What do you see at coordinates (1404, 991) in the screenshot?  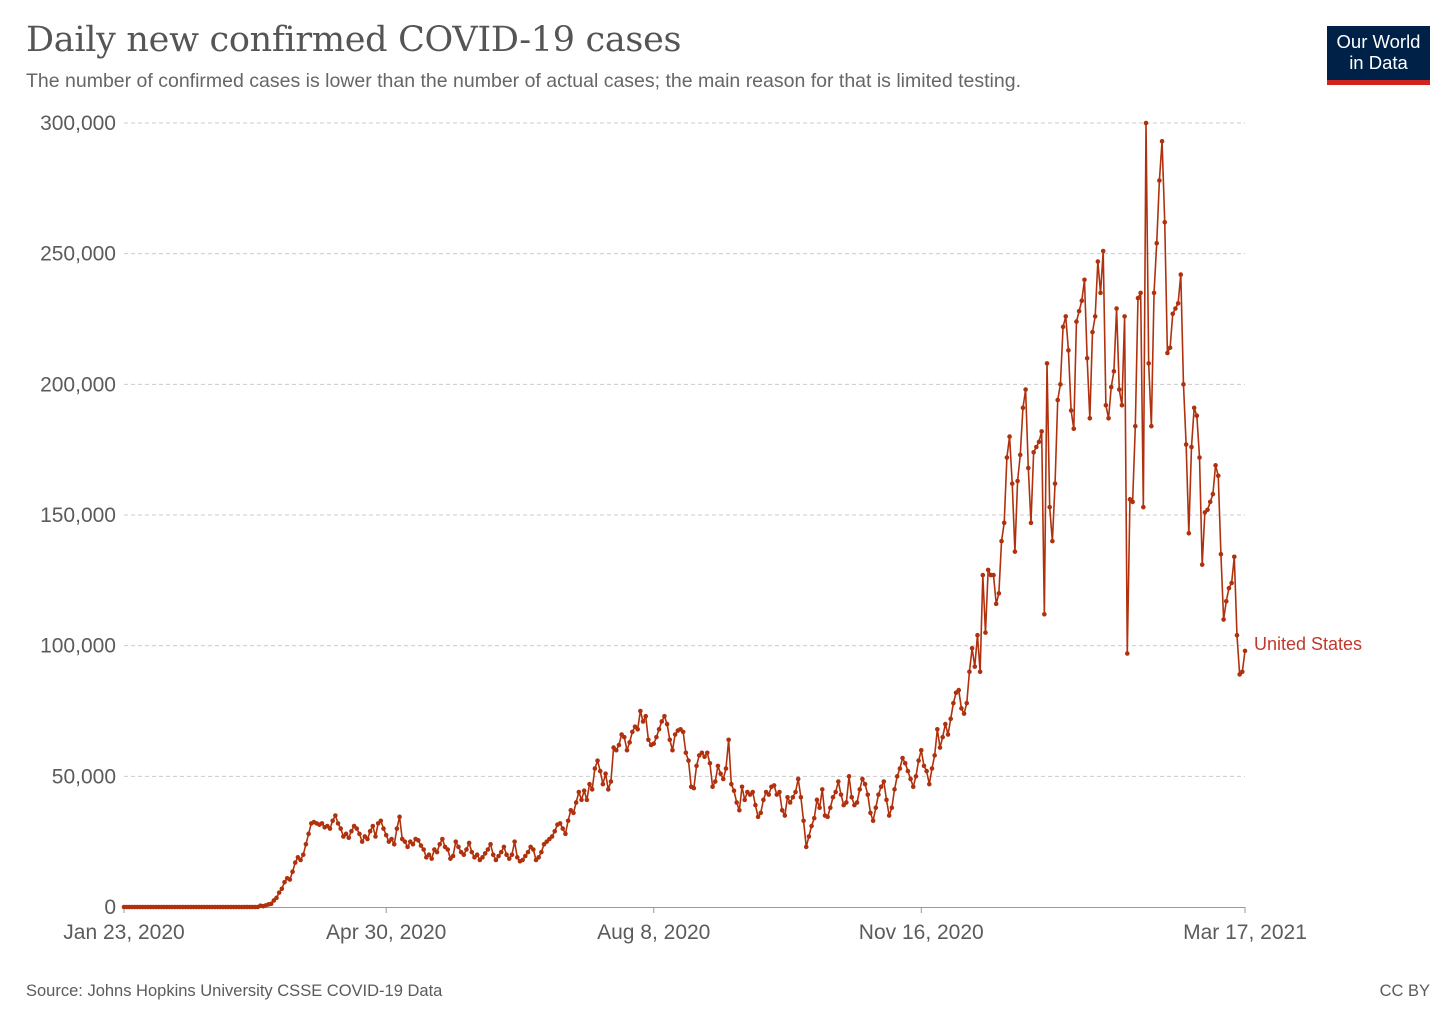 I see `license-note: CC BY` at bounding box center [1404, 991].